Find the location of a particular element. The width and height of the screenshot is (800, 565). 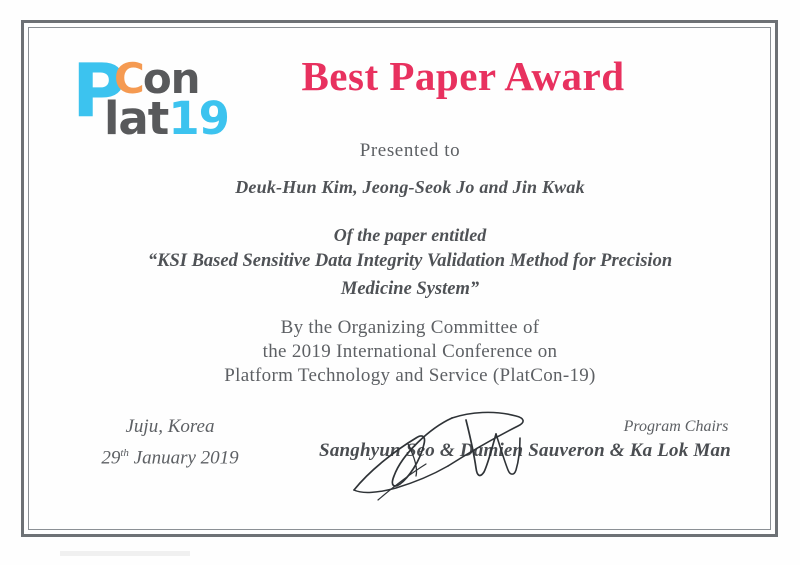

date-rest: January 2019 is located at coordinates (183, 458).